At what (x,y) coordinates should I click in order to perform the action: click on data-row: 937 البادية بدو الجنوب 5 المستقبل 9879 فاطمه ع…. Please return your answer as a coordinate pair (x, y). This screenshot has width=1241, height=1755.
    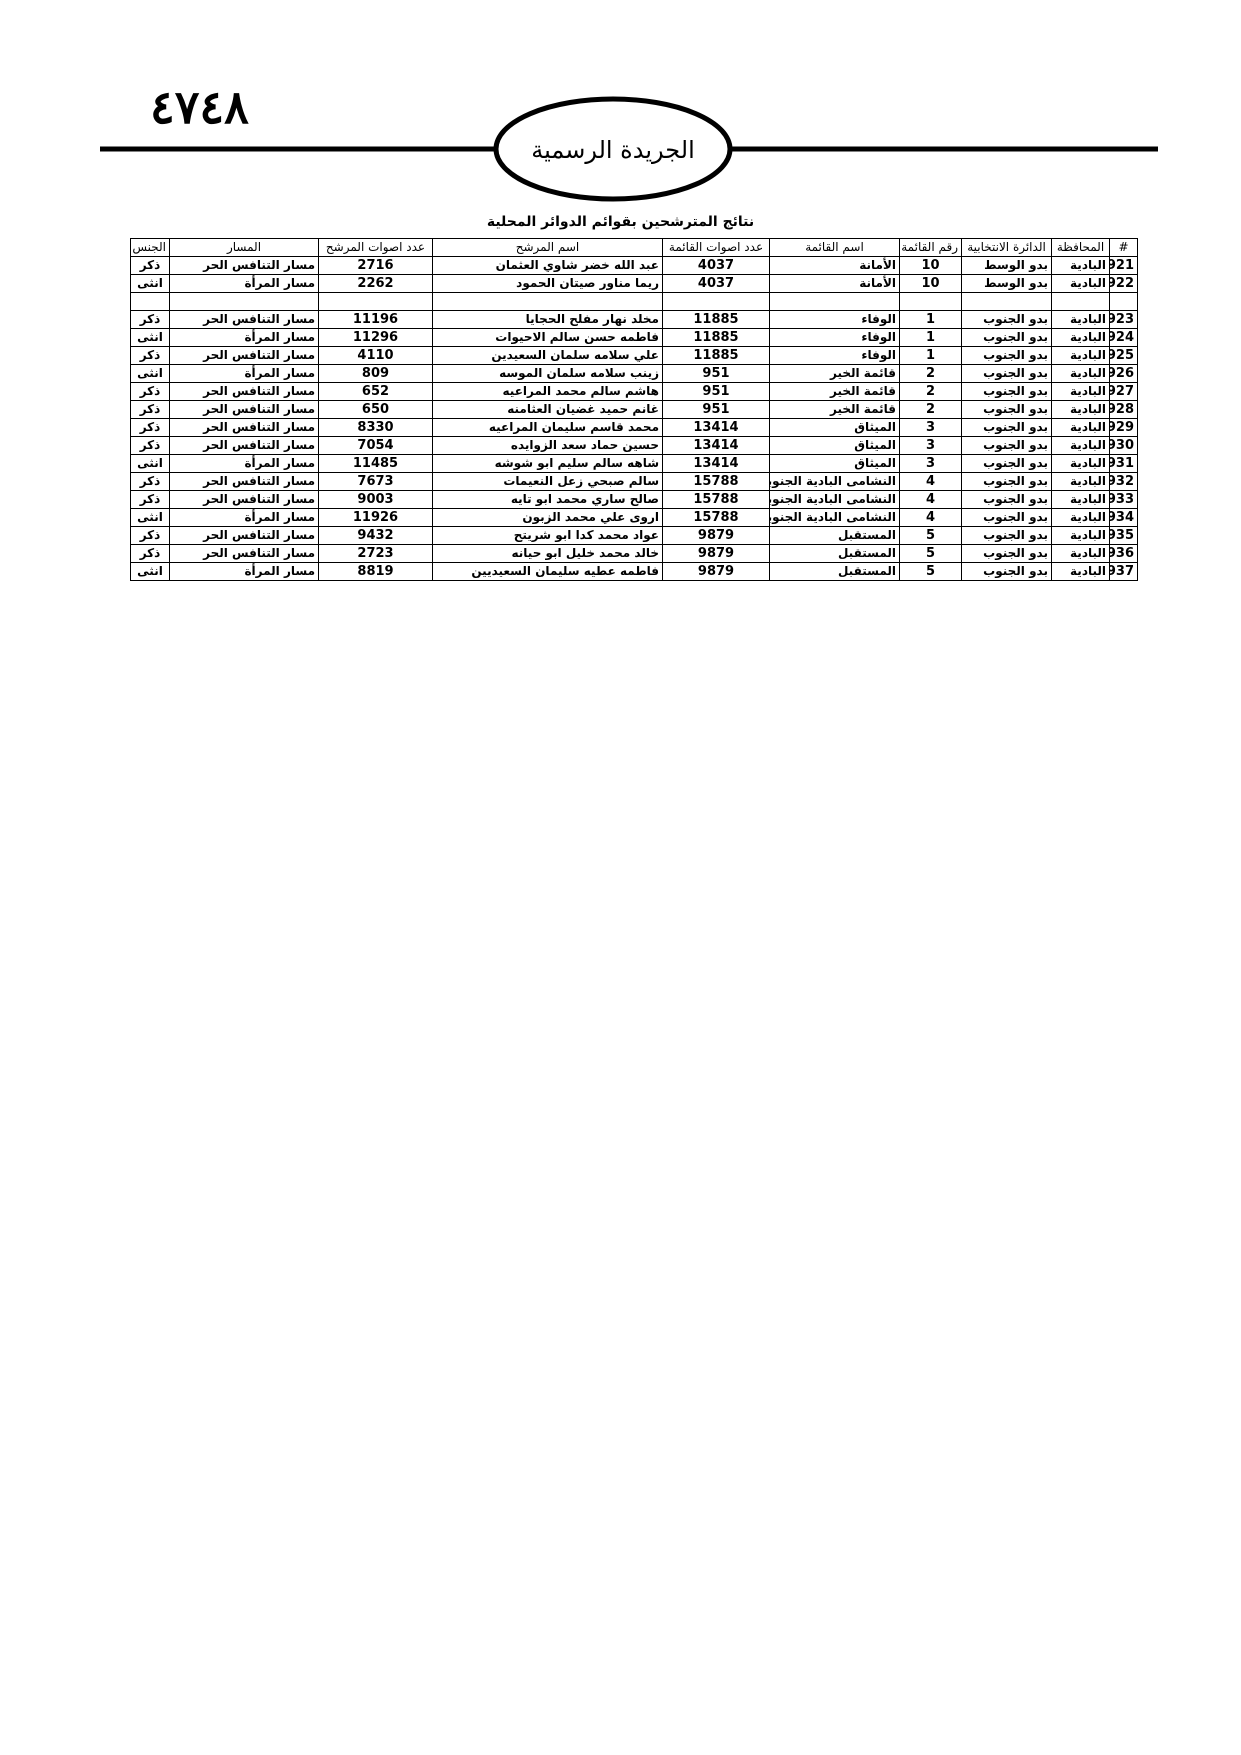
    Looking at the image, I should click on (634, 571).